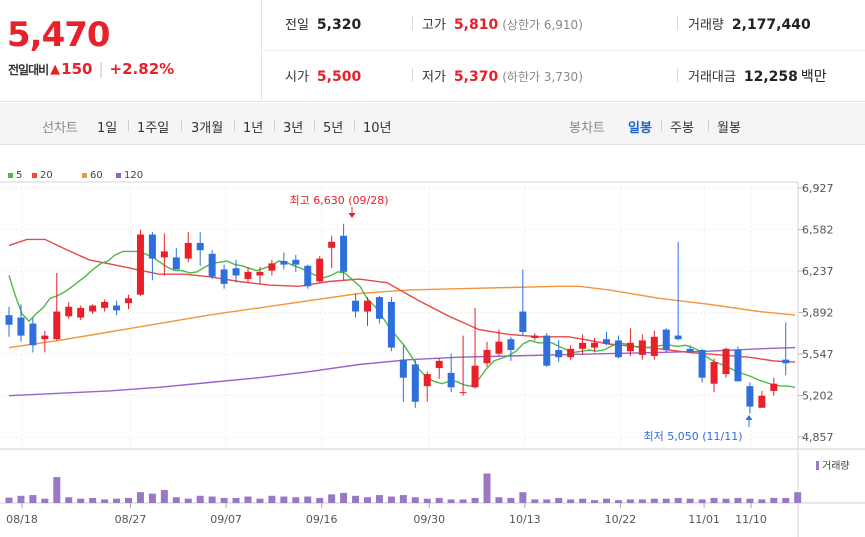  Describe the element at coordinates (818, 230) in the screenshot. I see `y-tick-label: 6,582` at that location.